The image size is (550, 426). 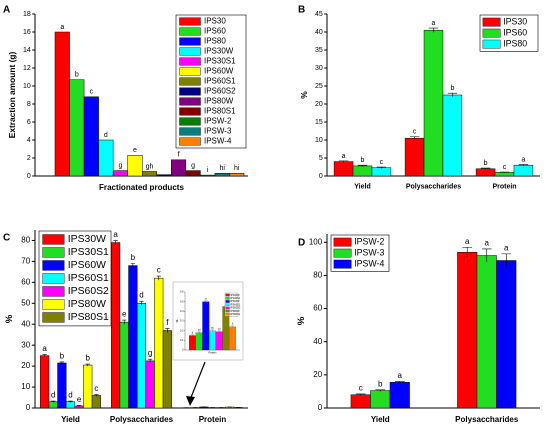 What do you see at coordinates (235, 295) in the screenshot?
I see `legend-label: IPS30W` at bounding box center [235, 295].